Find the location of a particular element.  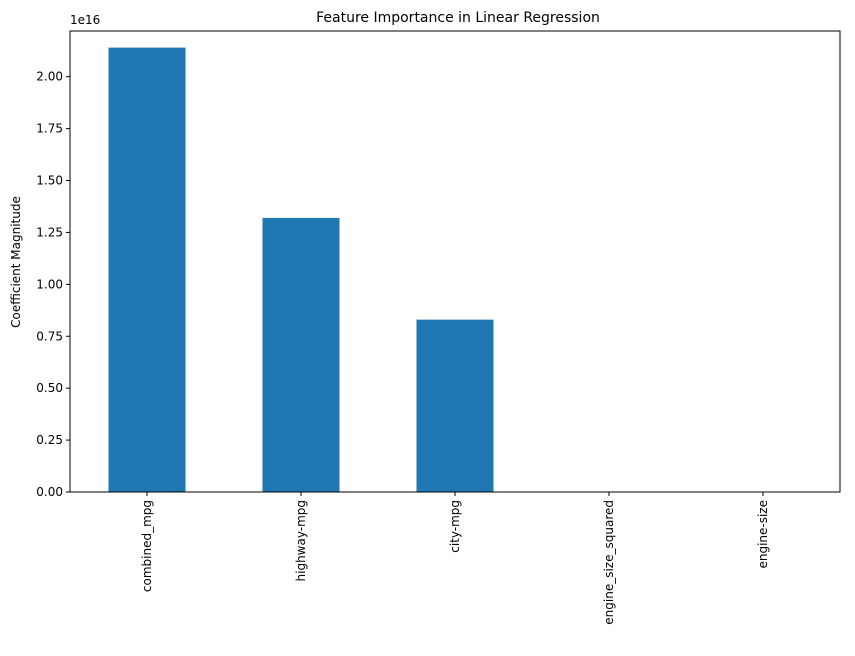

x-tick-label: engine_size_squared is located at coordinates (609, 562).